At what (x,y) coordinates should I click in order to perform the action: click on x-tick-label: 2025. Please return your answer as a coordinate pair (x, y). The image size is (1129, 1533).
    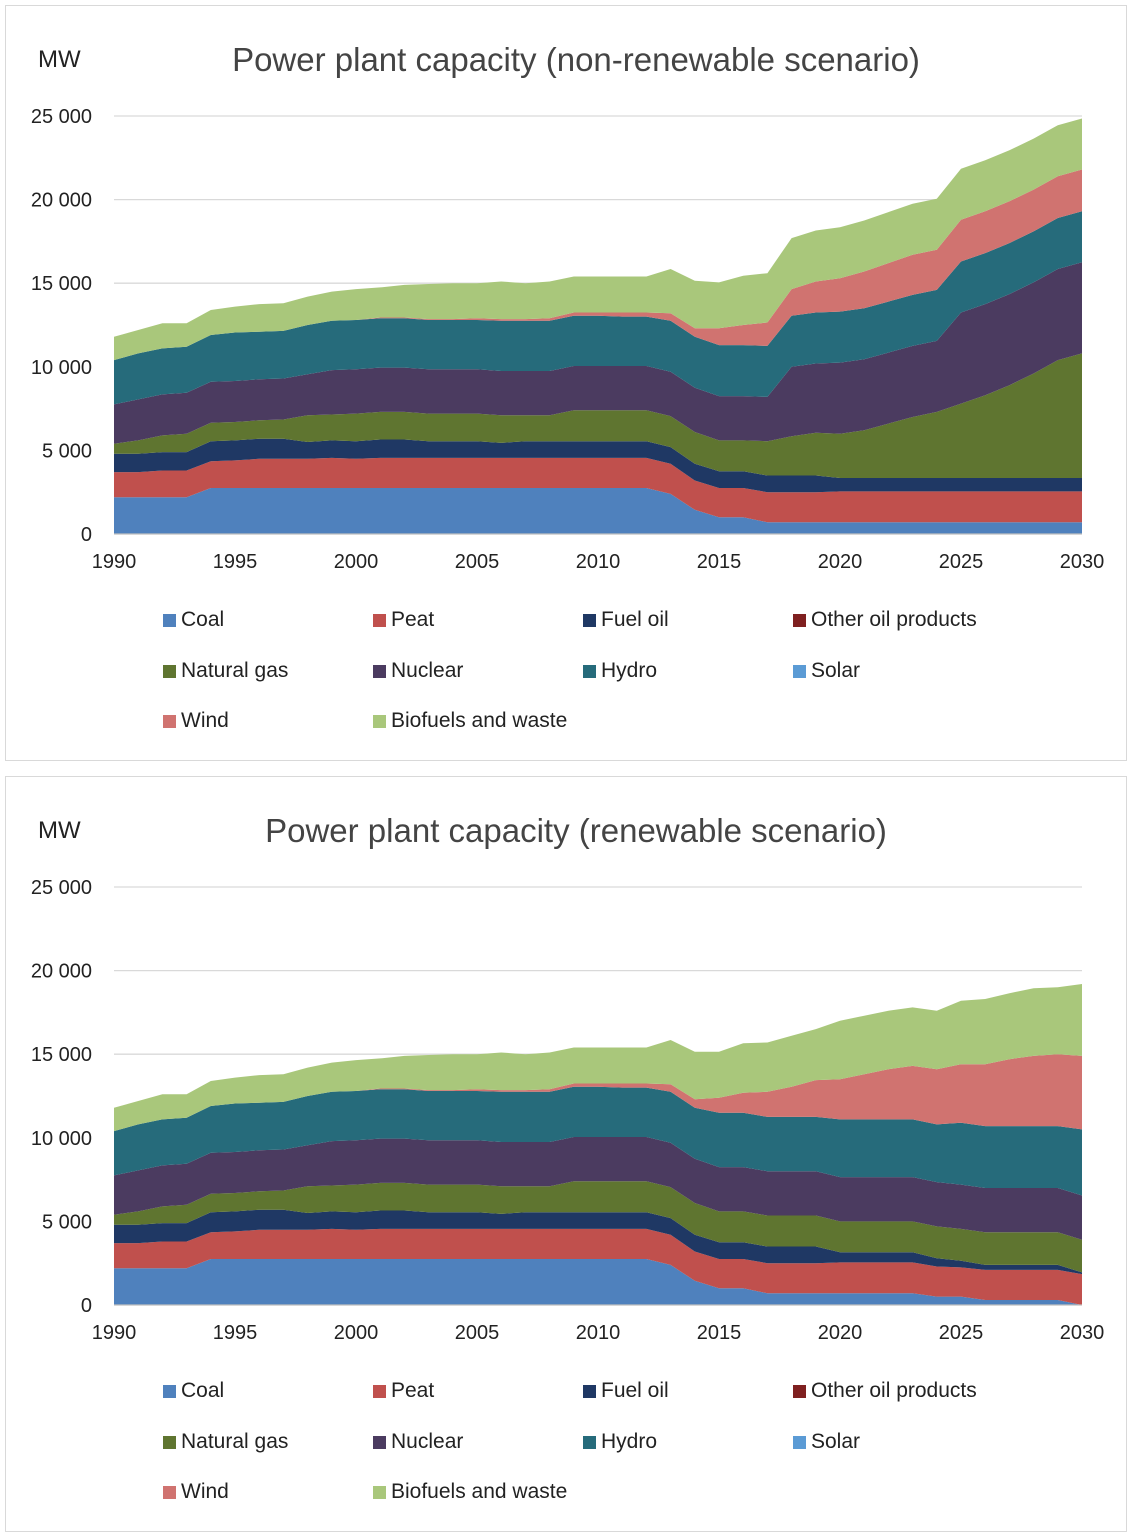
    Looking at the image, I should click on (961, 562).